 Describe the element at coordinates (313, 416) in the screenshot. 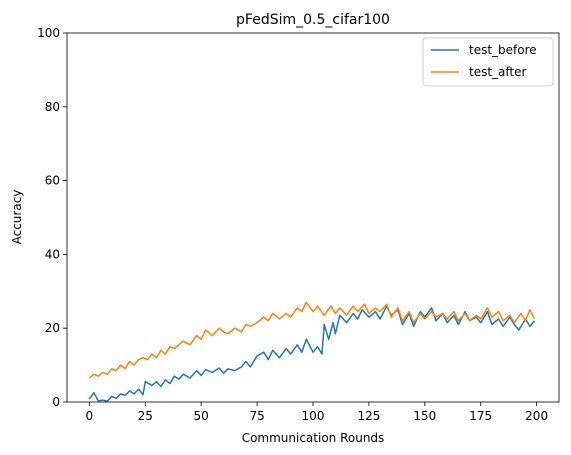

I see `x-tick-label: 100` at that location.